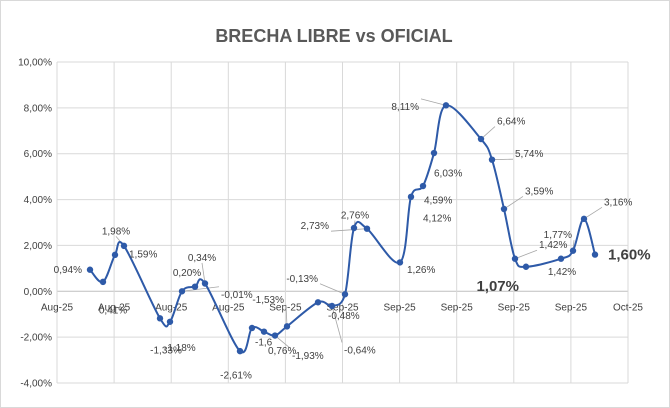 This screenshot has height=408, width=670. I want to click on y-tick-label: 0,00%, so click(38, 292).